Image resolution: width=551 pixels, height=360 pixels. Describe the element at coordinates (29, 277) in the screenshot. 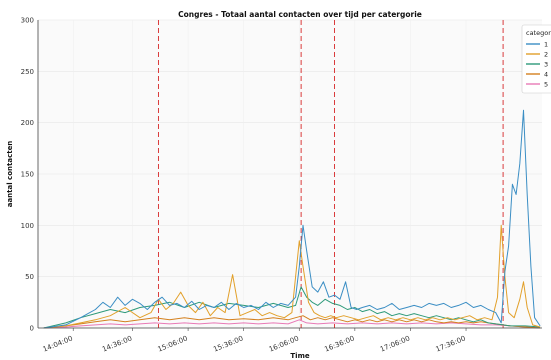

I see `y-tick-label: 50` at that location.